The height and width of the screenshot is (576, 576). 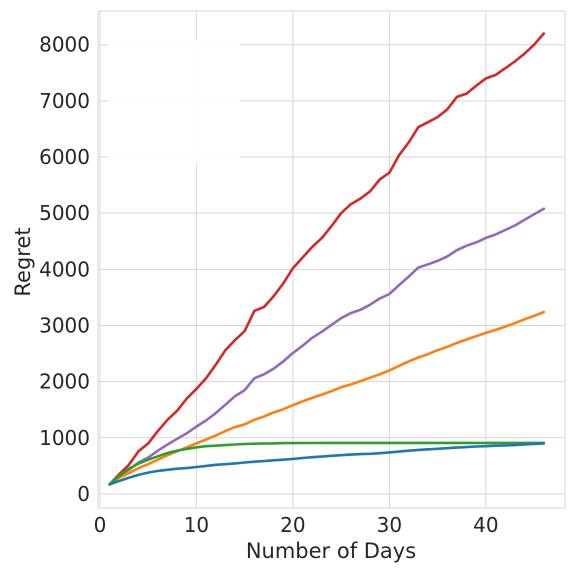 What do you see at coordinates (292, 525) in the screenshot?
I see `x-tick-label: 20` at bounding box center [292, 525].